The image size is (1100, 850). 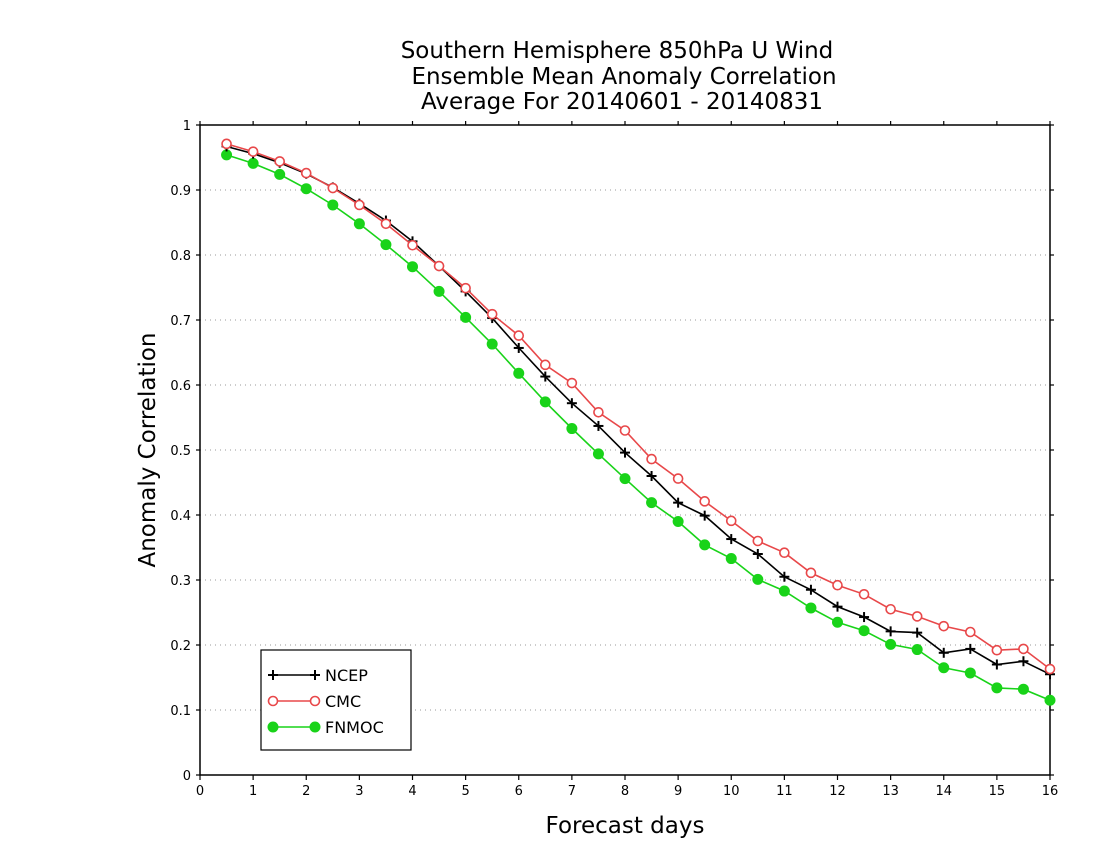 I want to click on legend-marker-right-cmc, so click(x=315, y=701).